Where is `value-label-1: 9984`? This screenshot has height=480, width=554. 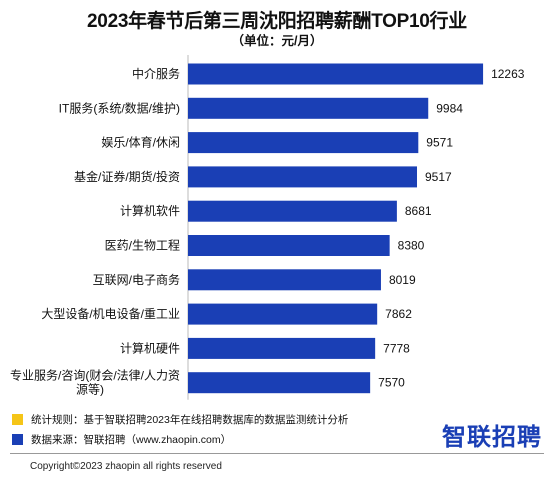 value-label-1: 9984 is located at coordinates (449, 108).